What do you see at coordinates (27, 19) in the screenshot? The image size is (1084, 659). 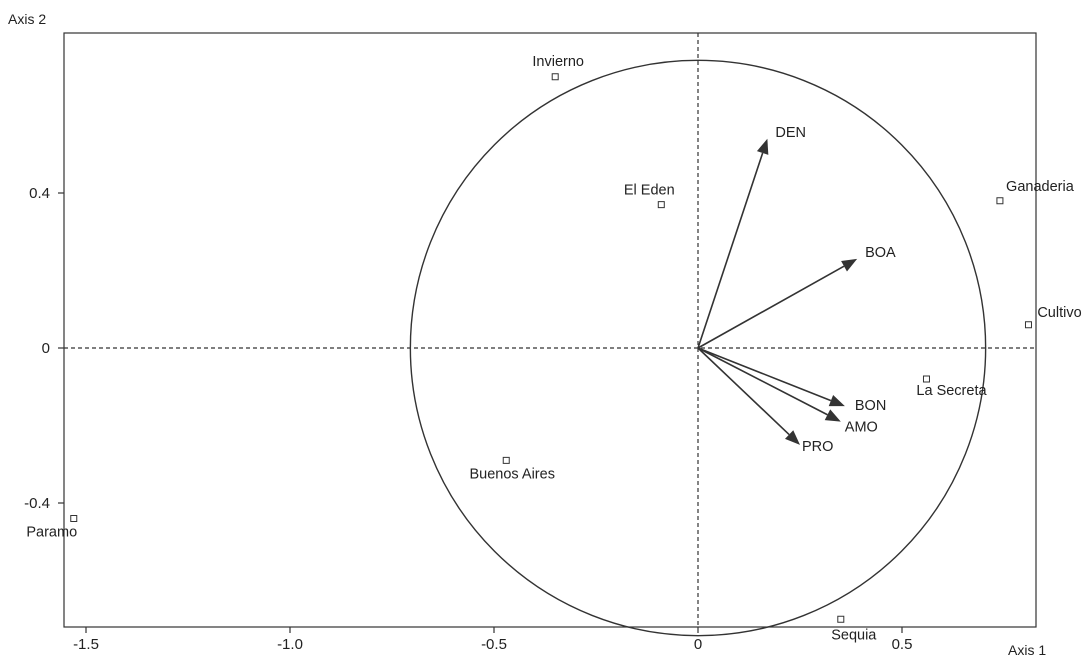 I see `y-axis-title: Axis 2` at bounding box center [27, 19].